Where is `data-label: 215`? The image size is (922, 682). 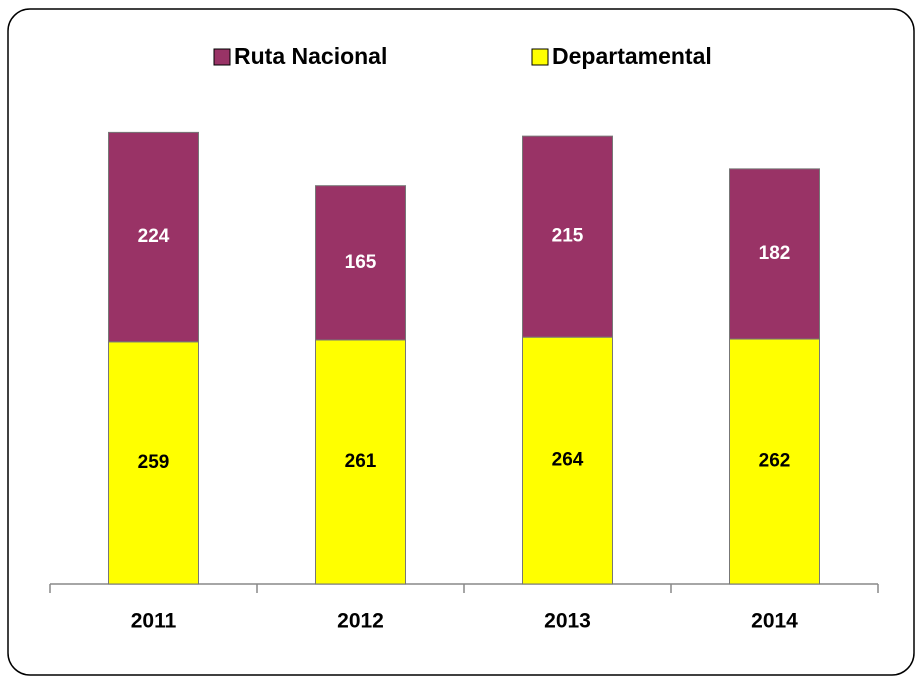
data-label: 215 is located at coordinates (568, 236).